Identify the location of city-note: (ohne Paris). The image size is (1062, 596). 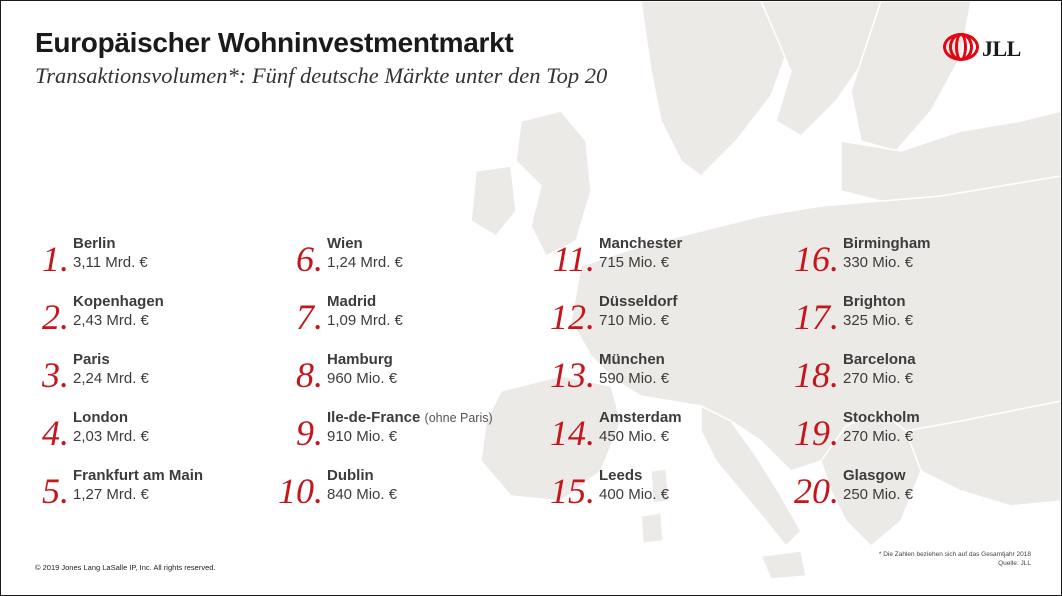
(458, 418).